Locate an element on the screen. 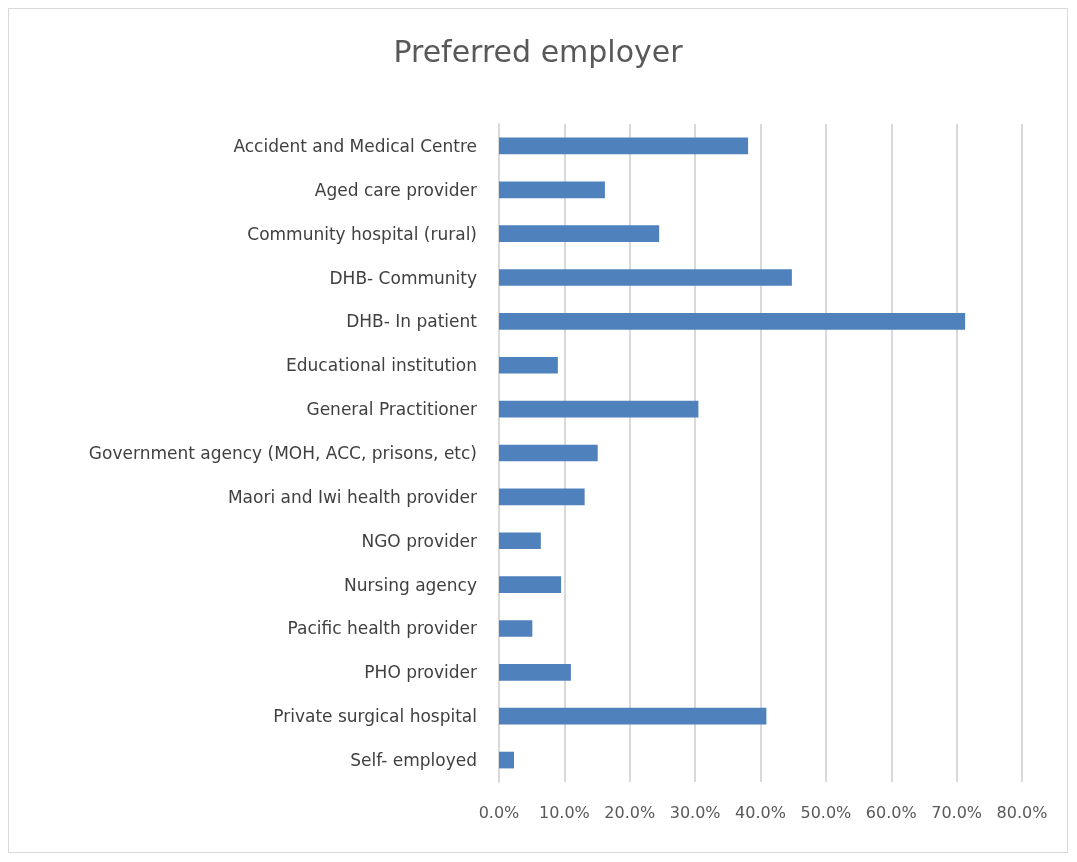 This screenshot has width=1077, height=862. y-tick-label: NGO provider is located at coordinates (419, 540).